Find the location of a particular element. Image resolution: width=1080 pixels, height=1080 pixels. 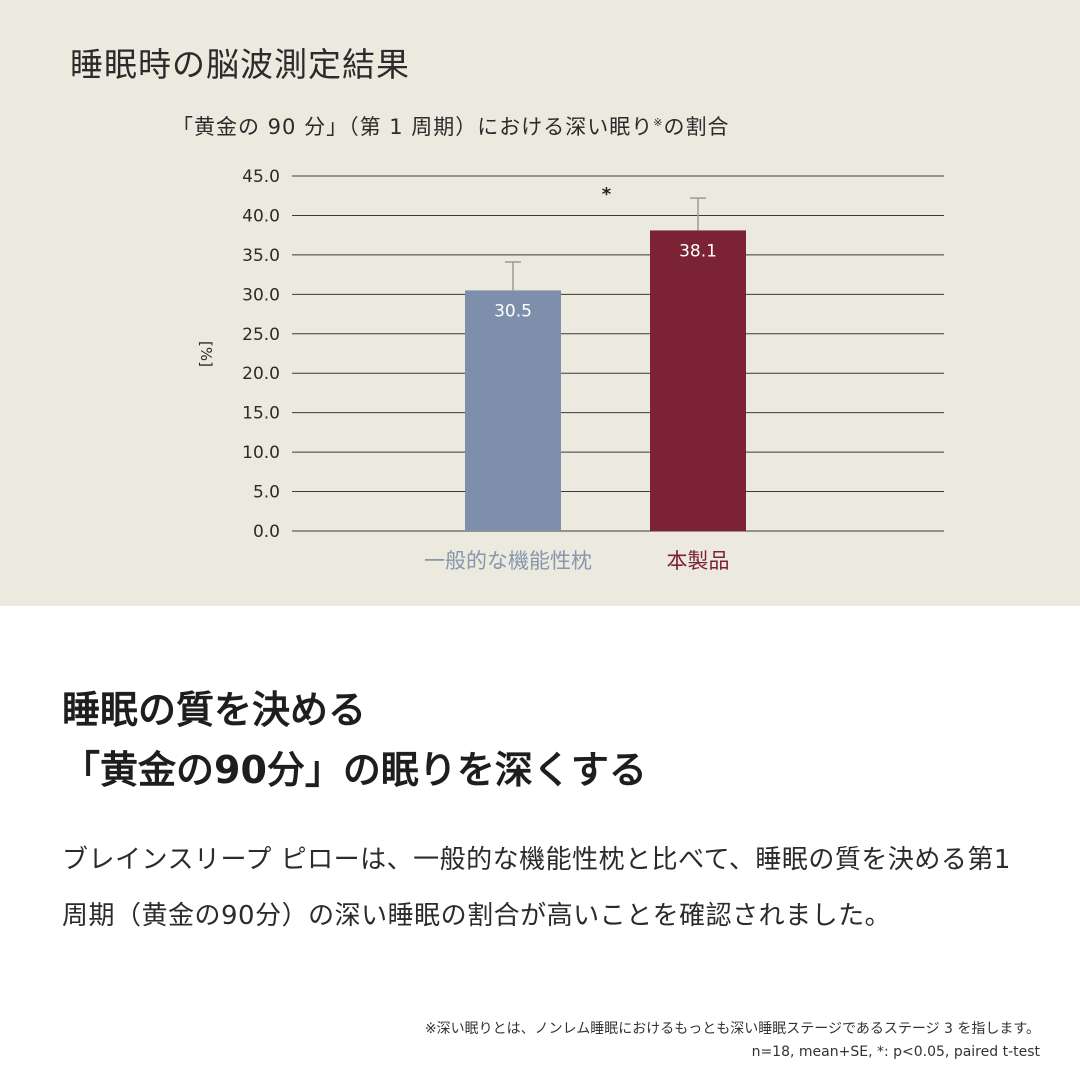

y-tick-label: 20.0 is located at coordinates (261, 374).